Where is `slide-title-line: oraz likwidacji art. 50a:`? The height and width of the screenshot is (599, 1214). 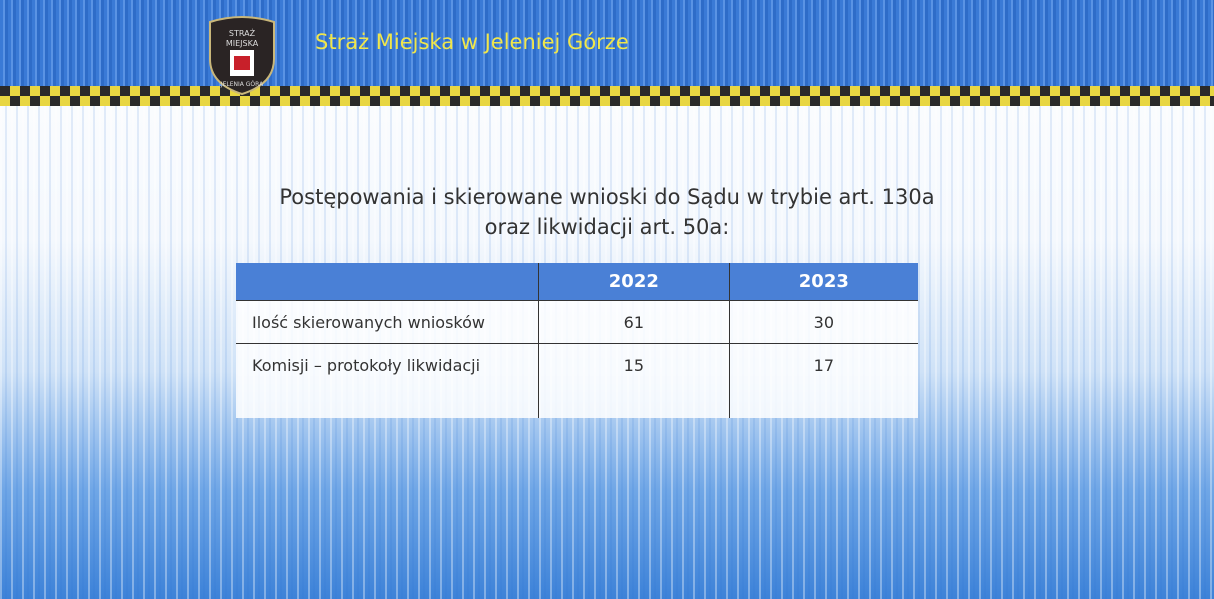
slide-title-line: oraz likwidacji art. 50a: is located at coordinates (607, 227).